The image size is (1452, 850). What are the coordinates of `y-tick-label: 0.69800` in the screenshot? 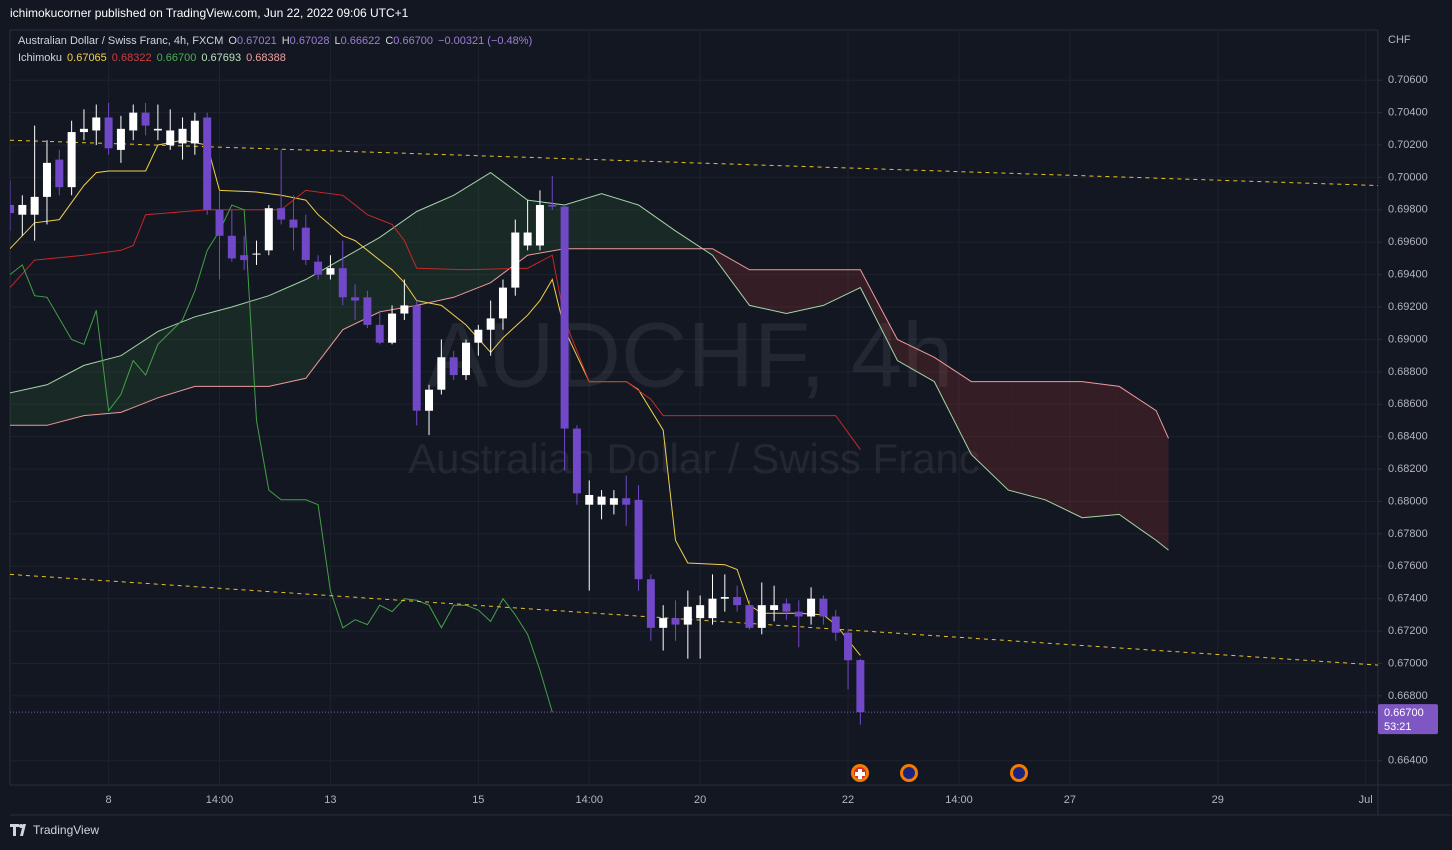 It's located at (1408, 210).